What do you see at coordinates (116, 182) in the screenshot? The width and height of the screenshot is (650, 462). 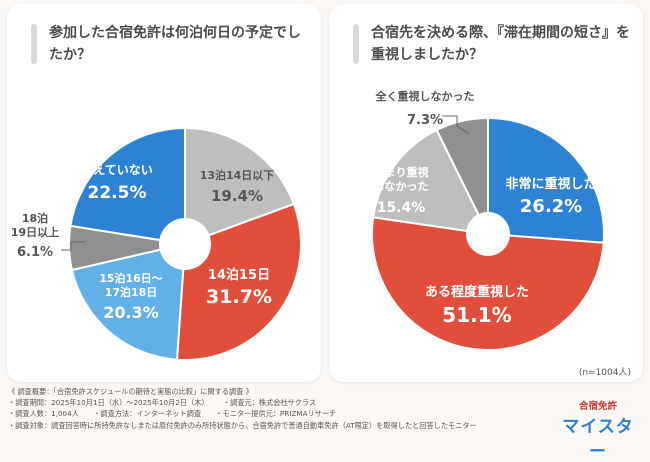 I see `slice-label-4: 覚えていない 22.5%` at bounding box center [116, 182].